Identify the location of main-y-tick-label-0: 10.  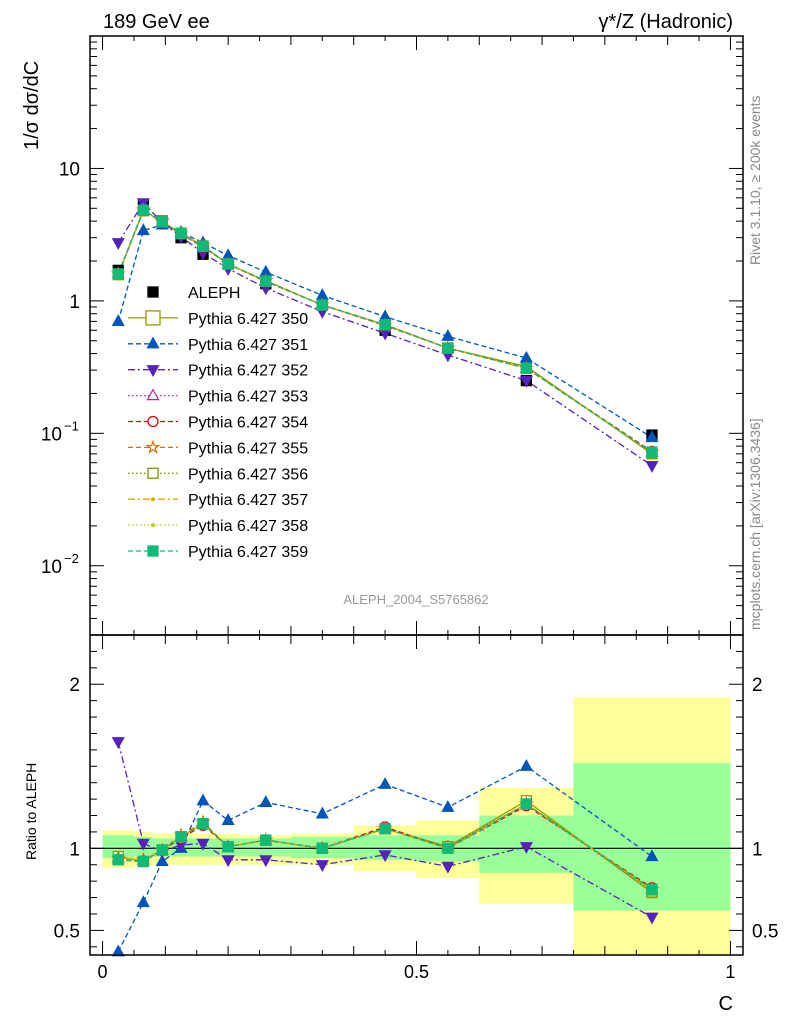
(69, 169).